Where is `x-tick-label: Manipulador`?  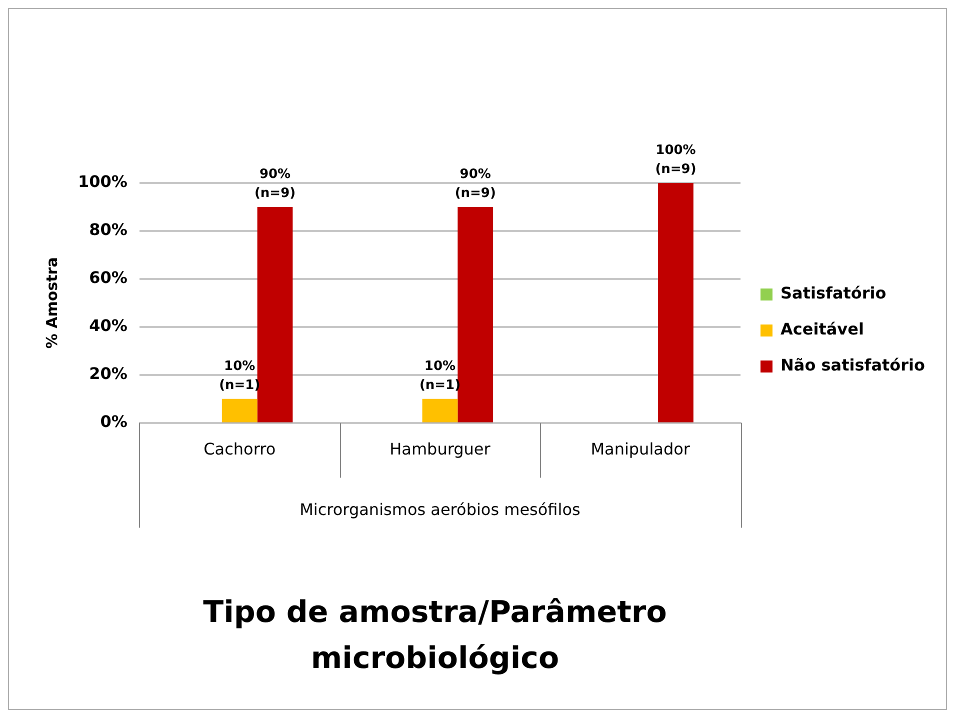
x-tick-label: Manipulador is located at coordinates (640, 449).